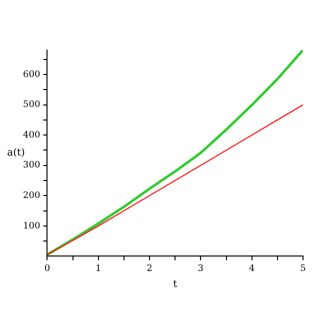 The image size is (327, 327). What do you see at coordinates (47, 269) in the screenshot?
I see `x-tick-label: 0` at bounding box center [47, 269].